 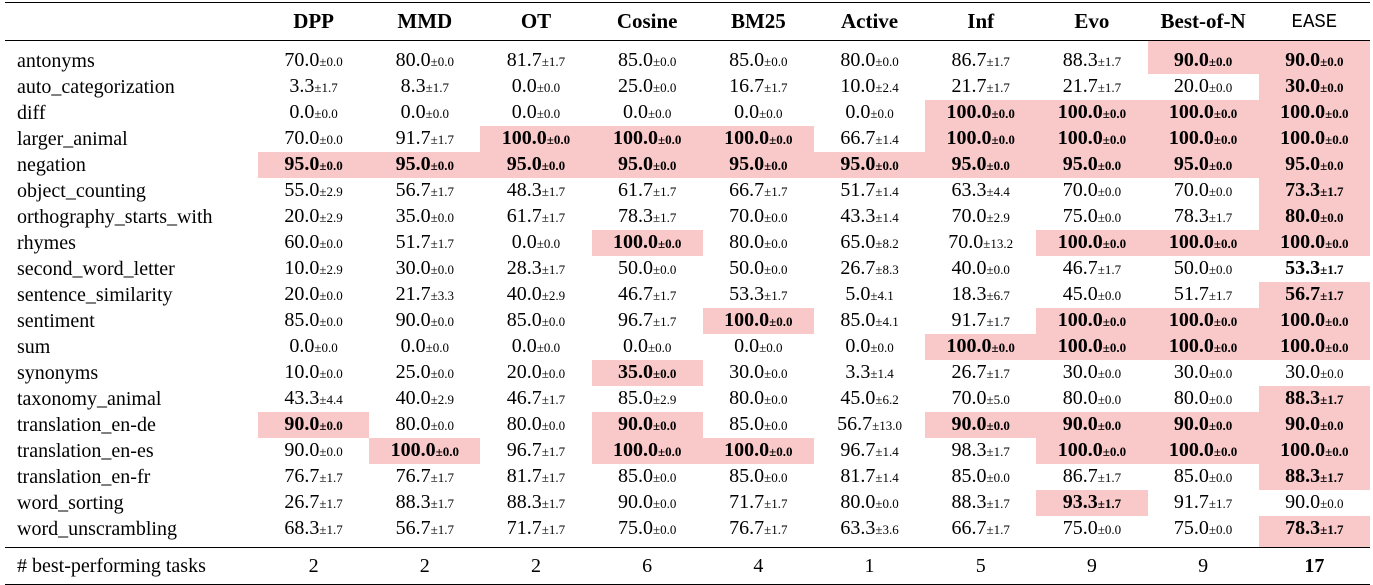 What do you see at coordinates (1191, 372) in the screenshot?
I see `score-mean: 30.0` at bounding box center [1191, 372].